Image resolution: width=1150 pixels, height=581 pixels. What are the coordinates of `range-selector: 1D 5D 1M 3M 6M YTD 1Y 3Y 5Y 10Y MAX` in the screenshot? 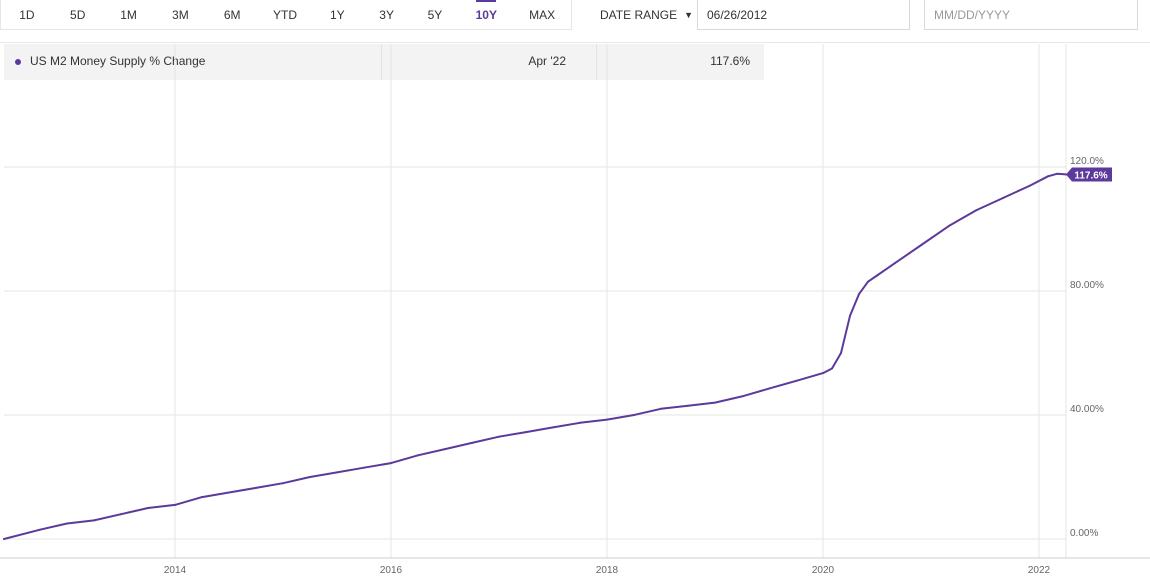 It's located at (286, 15).